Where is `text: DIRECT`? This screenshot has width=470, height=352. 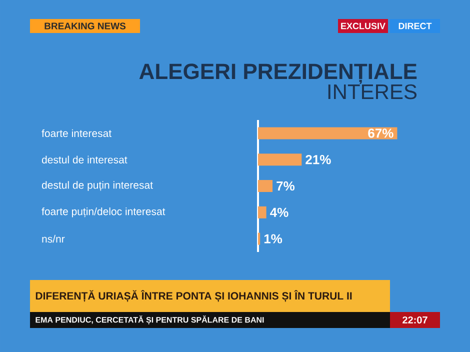 text: DIRECT is located at coordinates (415, 26).